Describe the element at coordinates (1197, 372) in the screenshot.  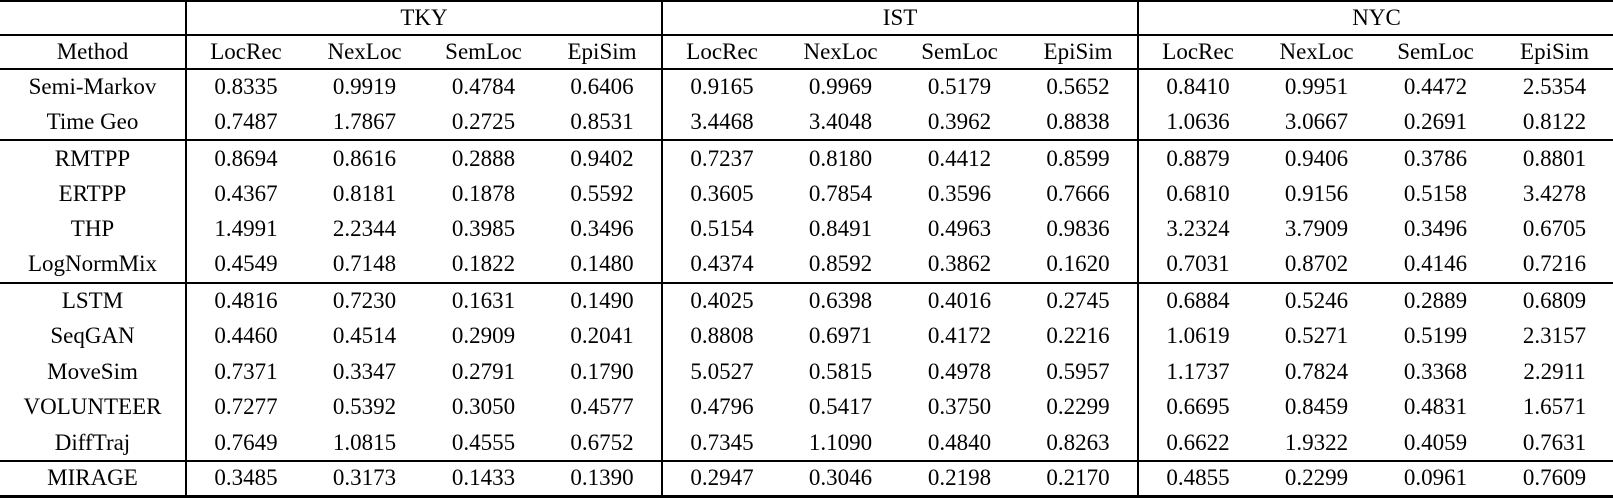
I see `value-cell: 1.1737` at that location.